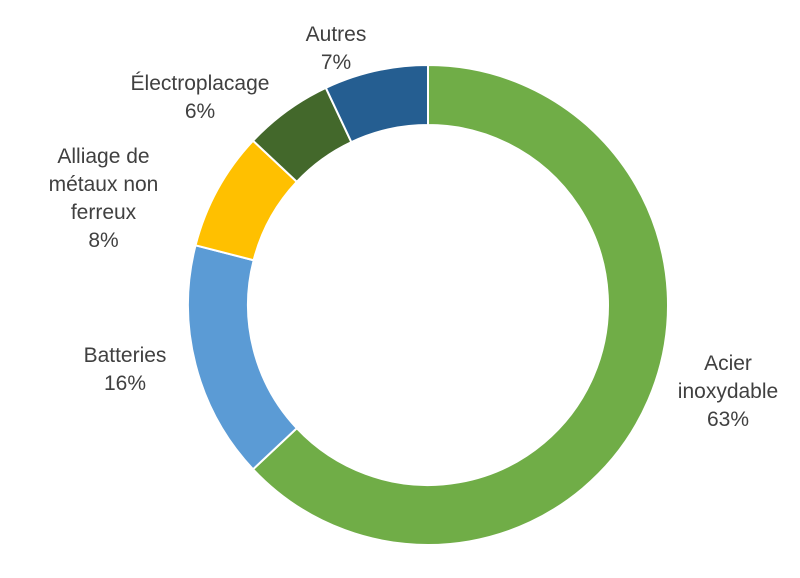  Describe the element at coordinates (103, 240) in the screenshot. I see `slice-value-label: 8%` at that location.